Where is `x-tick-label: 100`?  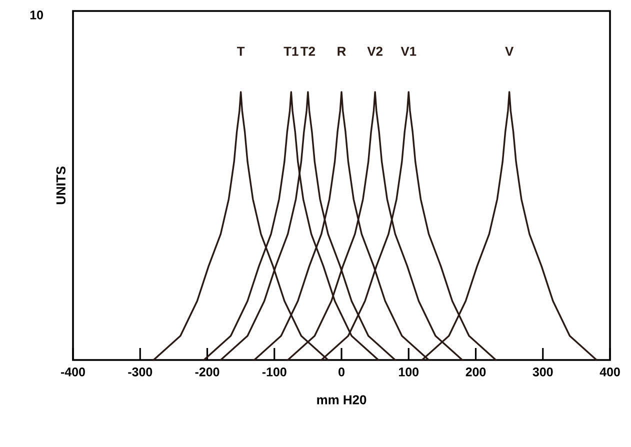
x-tick-label: 100 is located at coordinates (409, 372).